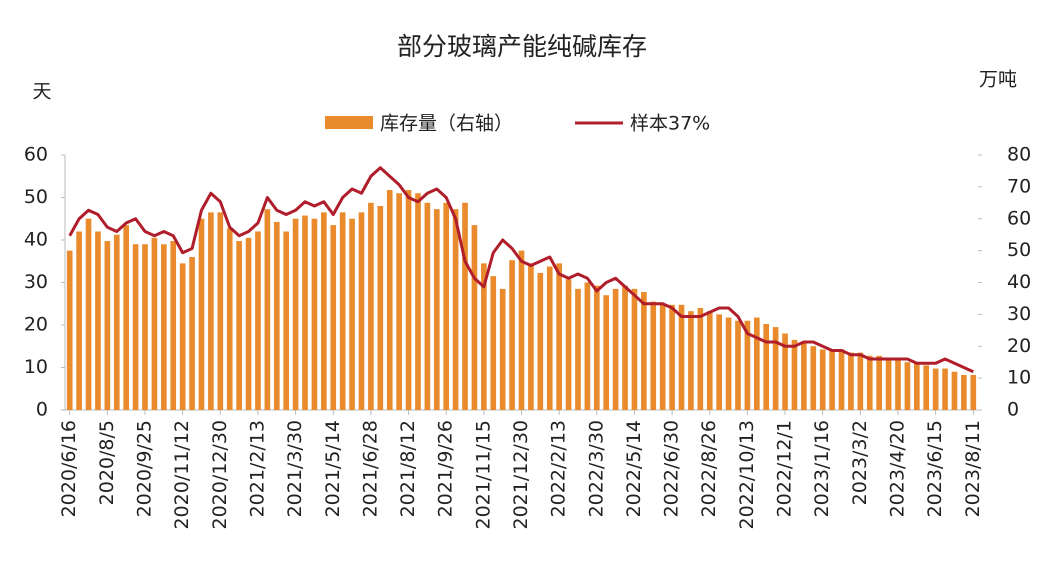  I want to click on y2-tick-label: 50, so click(1019, 250).